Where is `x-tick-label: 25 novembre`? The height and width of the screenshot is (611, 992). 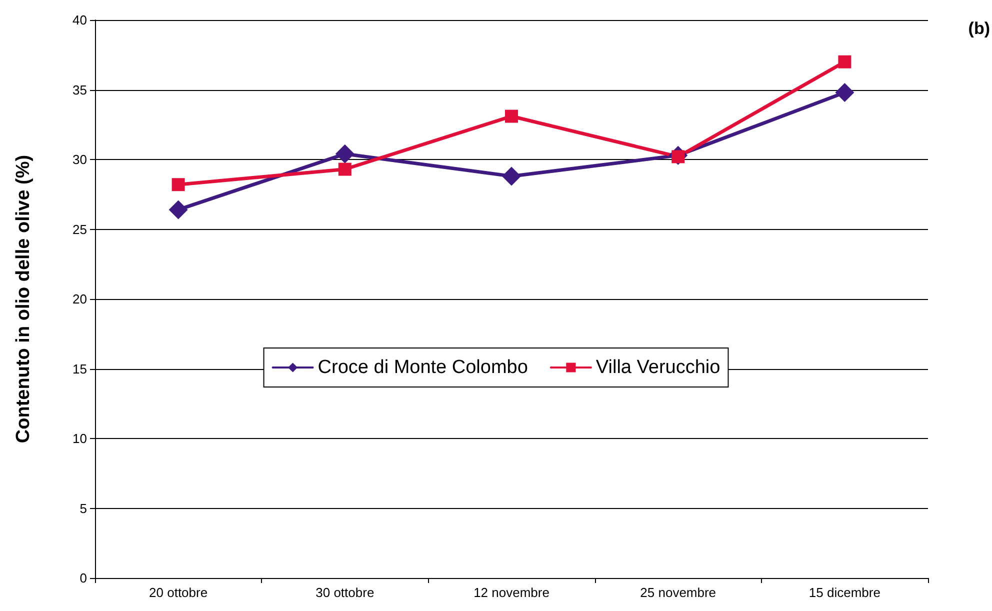 x-tick-label: 25 novembre is located at coordinates (678, 592).